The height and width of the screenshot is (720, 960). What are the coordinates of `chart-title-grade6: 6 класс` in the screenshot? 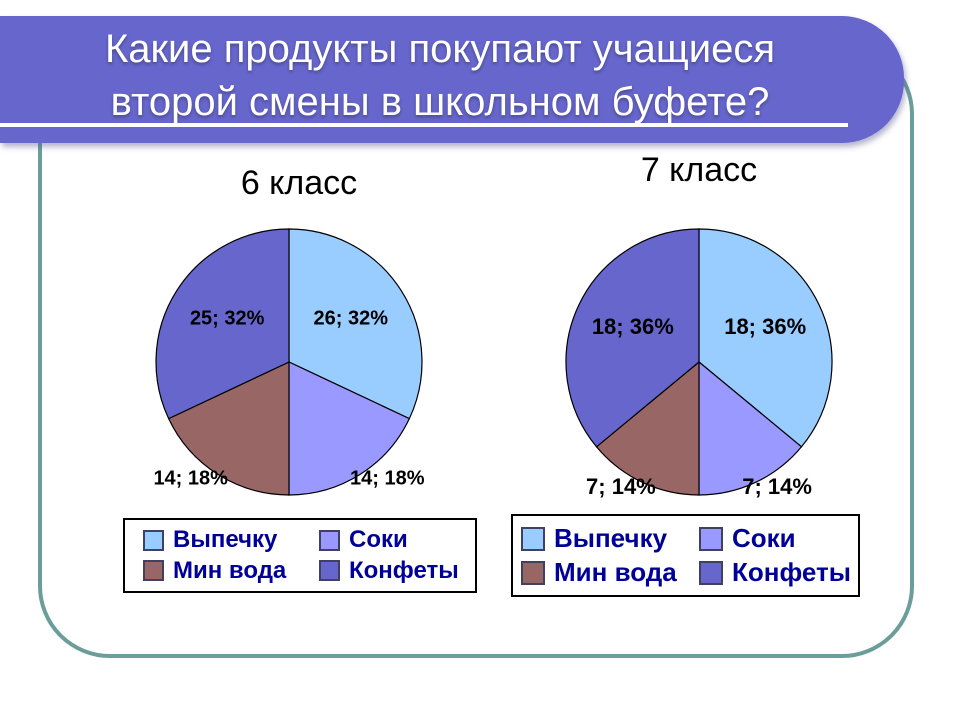 It's located at (299, 183).